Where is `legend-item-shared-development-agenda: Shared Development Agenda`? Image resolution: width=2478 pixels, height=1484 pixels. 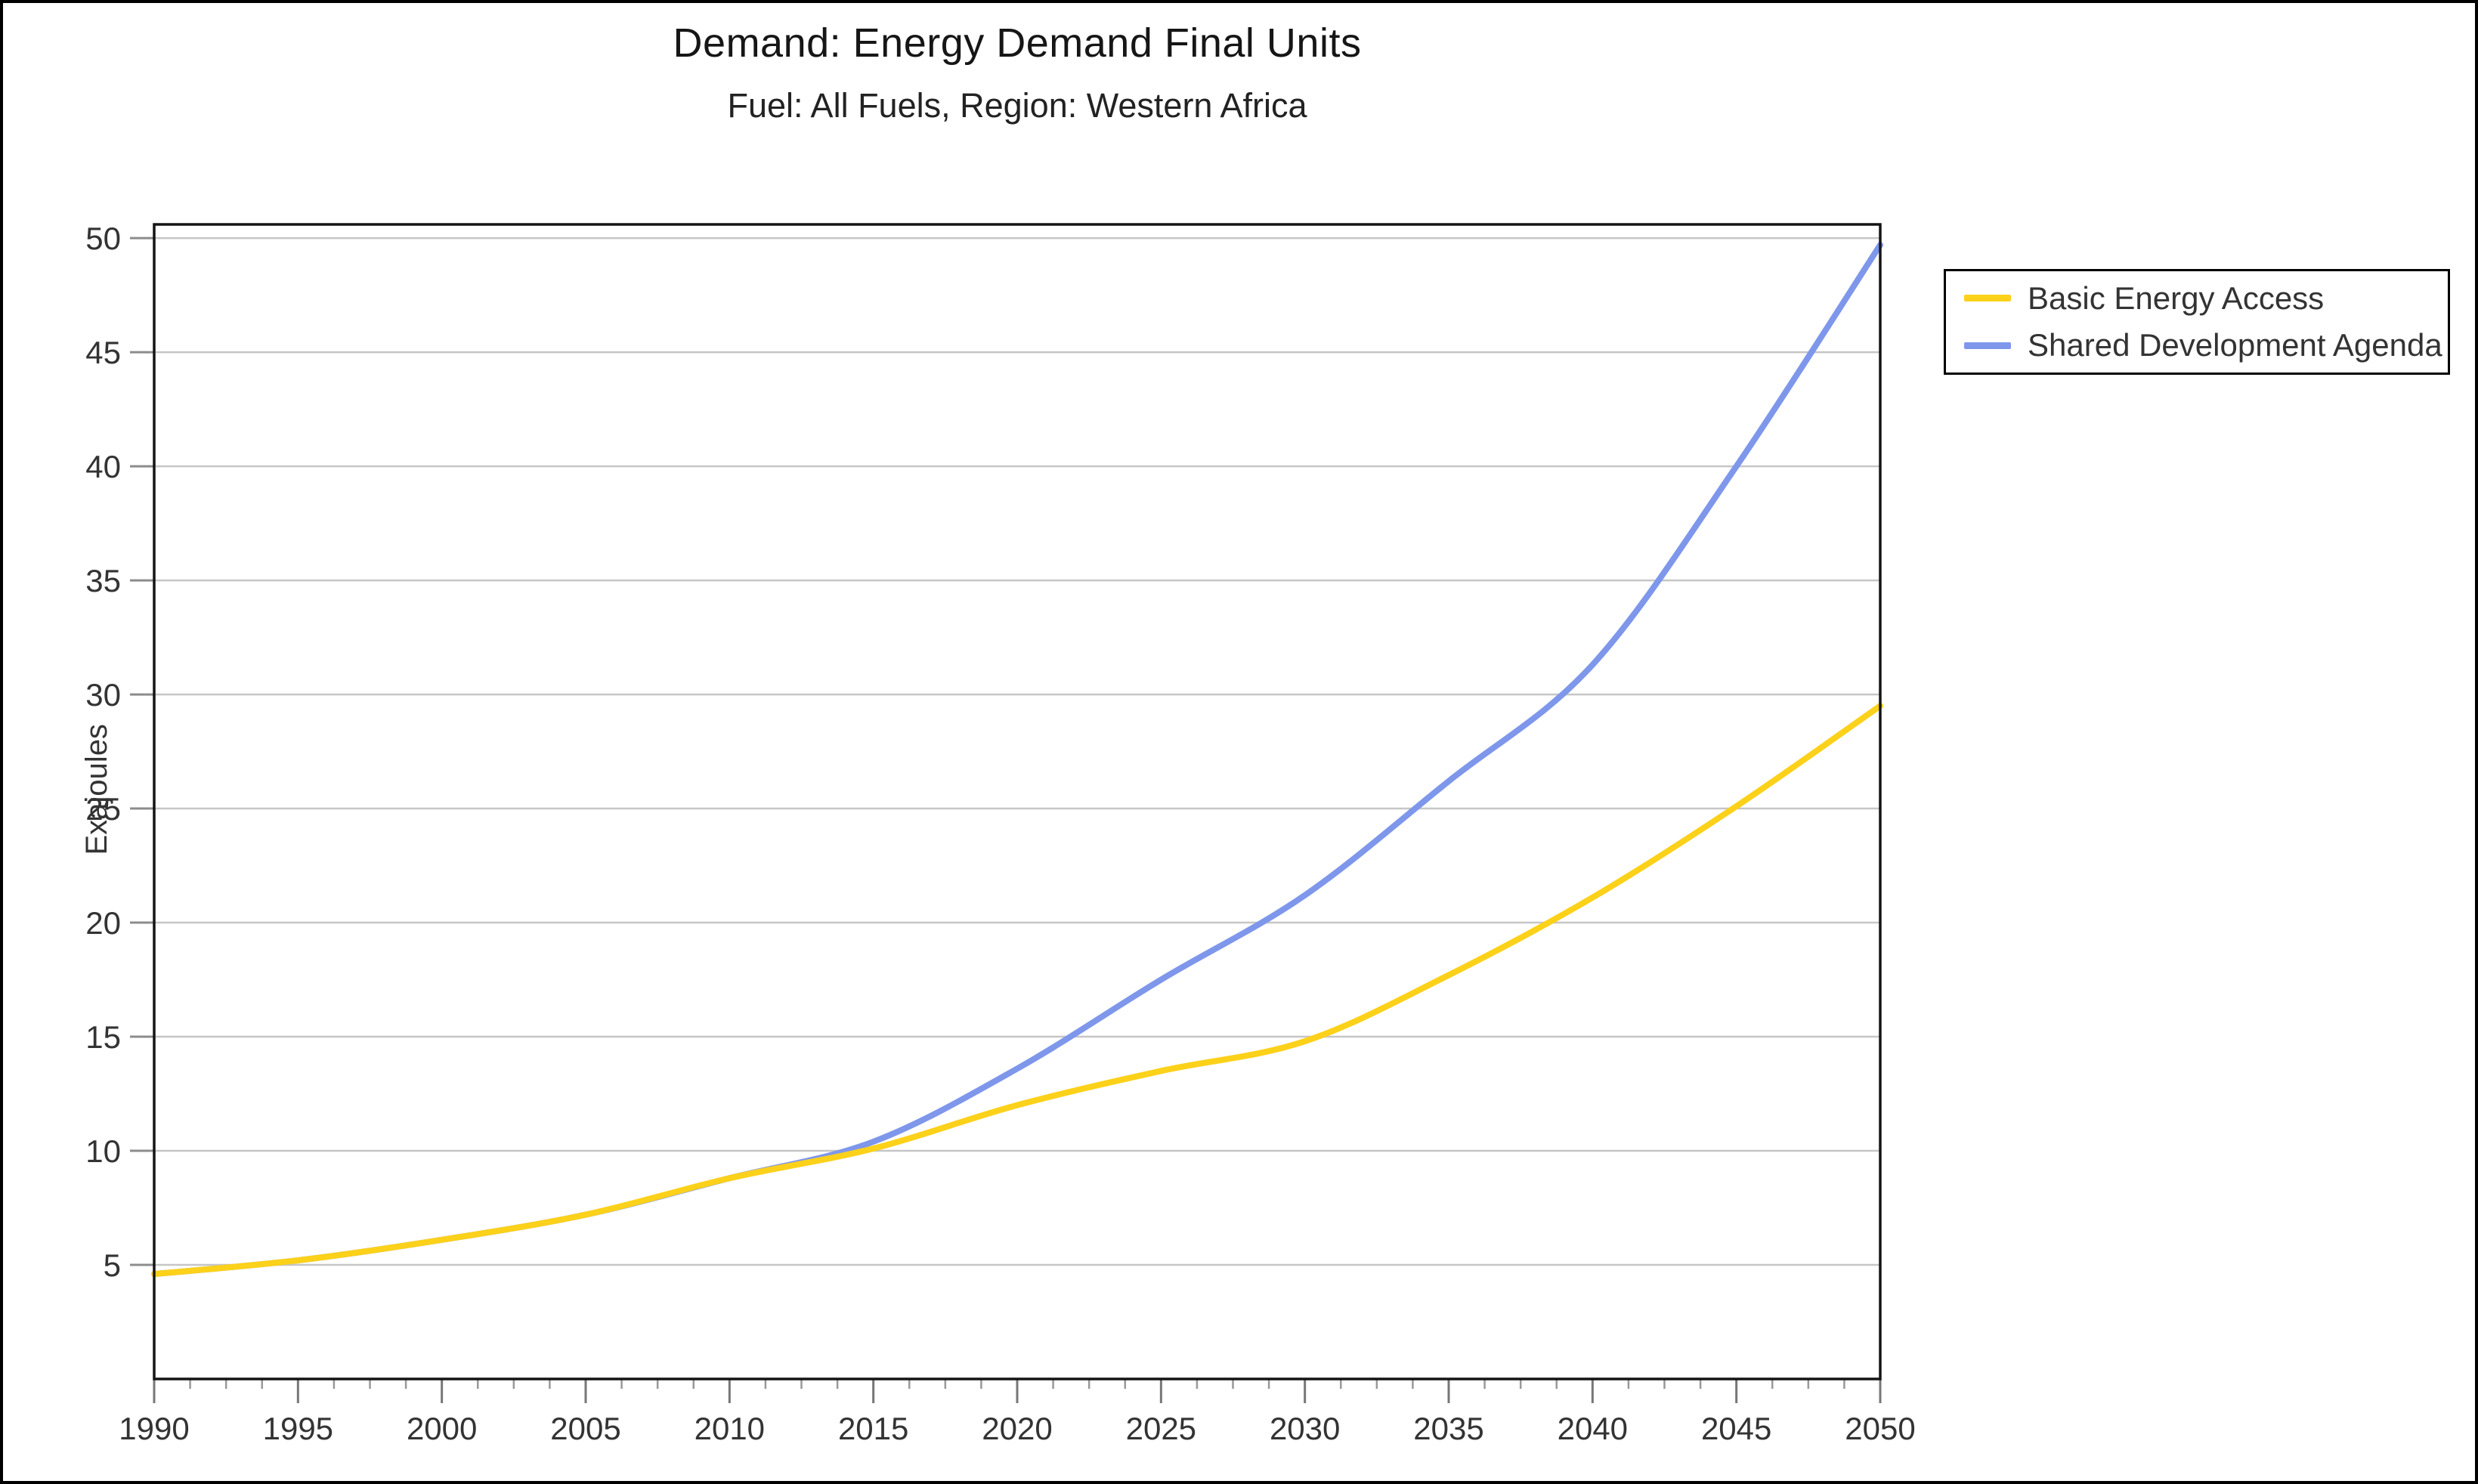 legend-item-shared-development-agenda: Shared Development Agenda is located at coordinates (2206, 345).